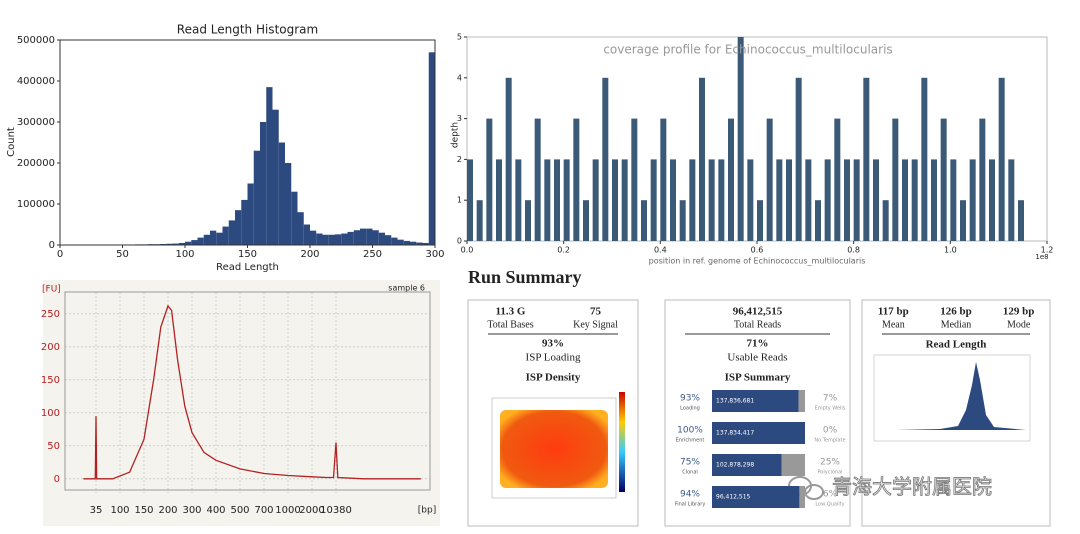 The width and height of the screenshot is (1080, 534). Describe the element at coordinates (50, 413) in the screenshot. I see `y-tick-label: 100` at that location.